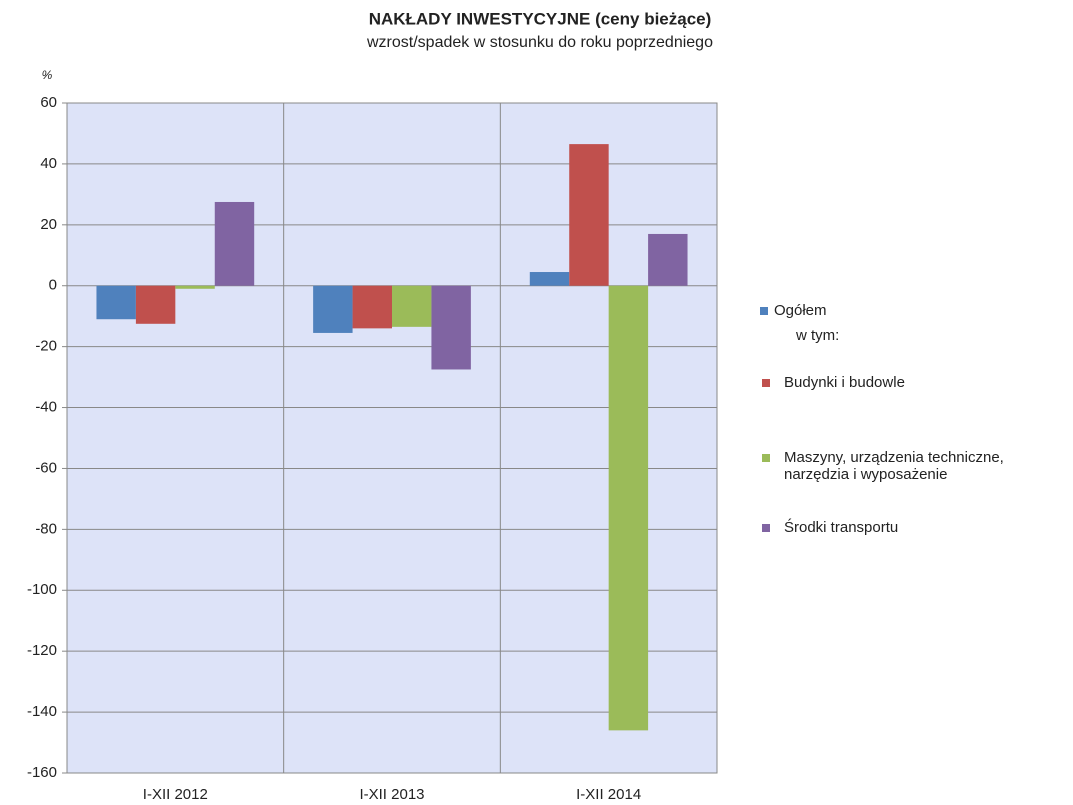 This screenshot has height=805, width=1073. I want to click on y-tick-label: 40, so click(48, 163).